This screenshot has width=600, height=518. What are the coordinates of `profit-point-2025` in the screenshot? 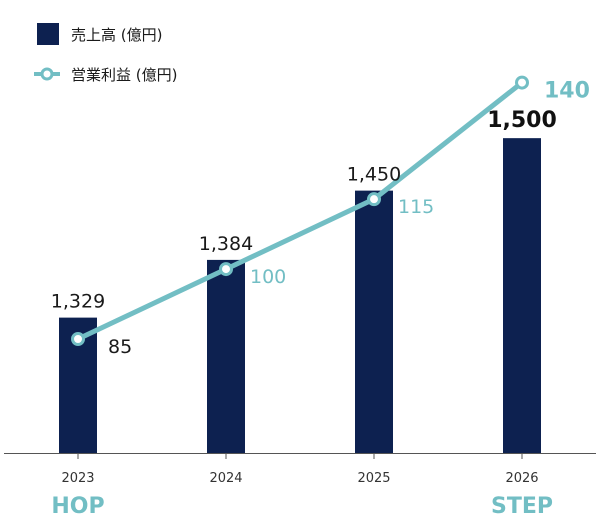 It's located at (374, 199).